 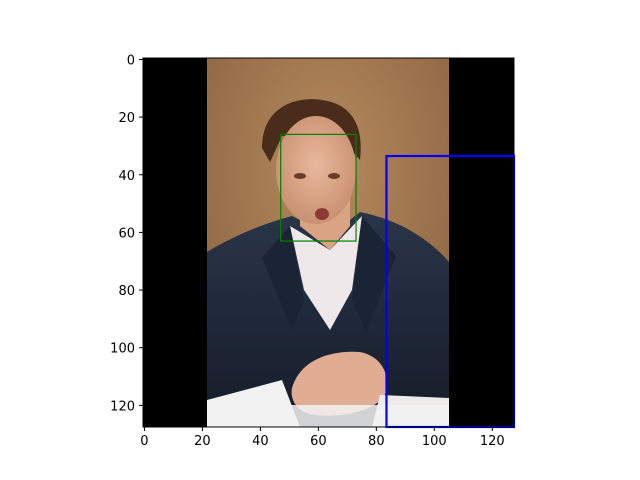 What do you see at coordinates (126, 118) in the screenshot?
I see `y-tick-label: 20` at bounding box center [126, 118].